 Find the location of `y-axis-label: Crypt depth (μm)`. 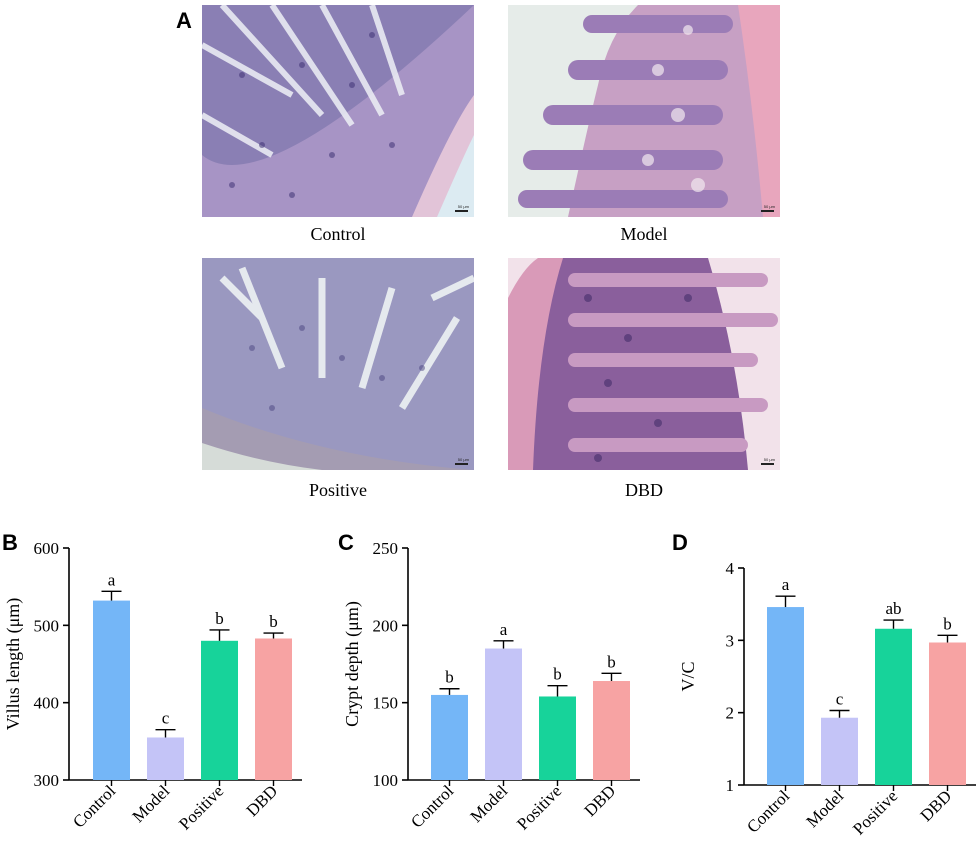

y-axis-label: Crypt depth (μm) is located at coordinates (352, 664).